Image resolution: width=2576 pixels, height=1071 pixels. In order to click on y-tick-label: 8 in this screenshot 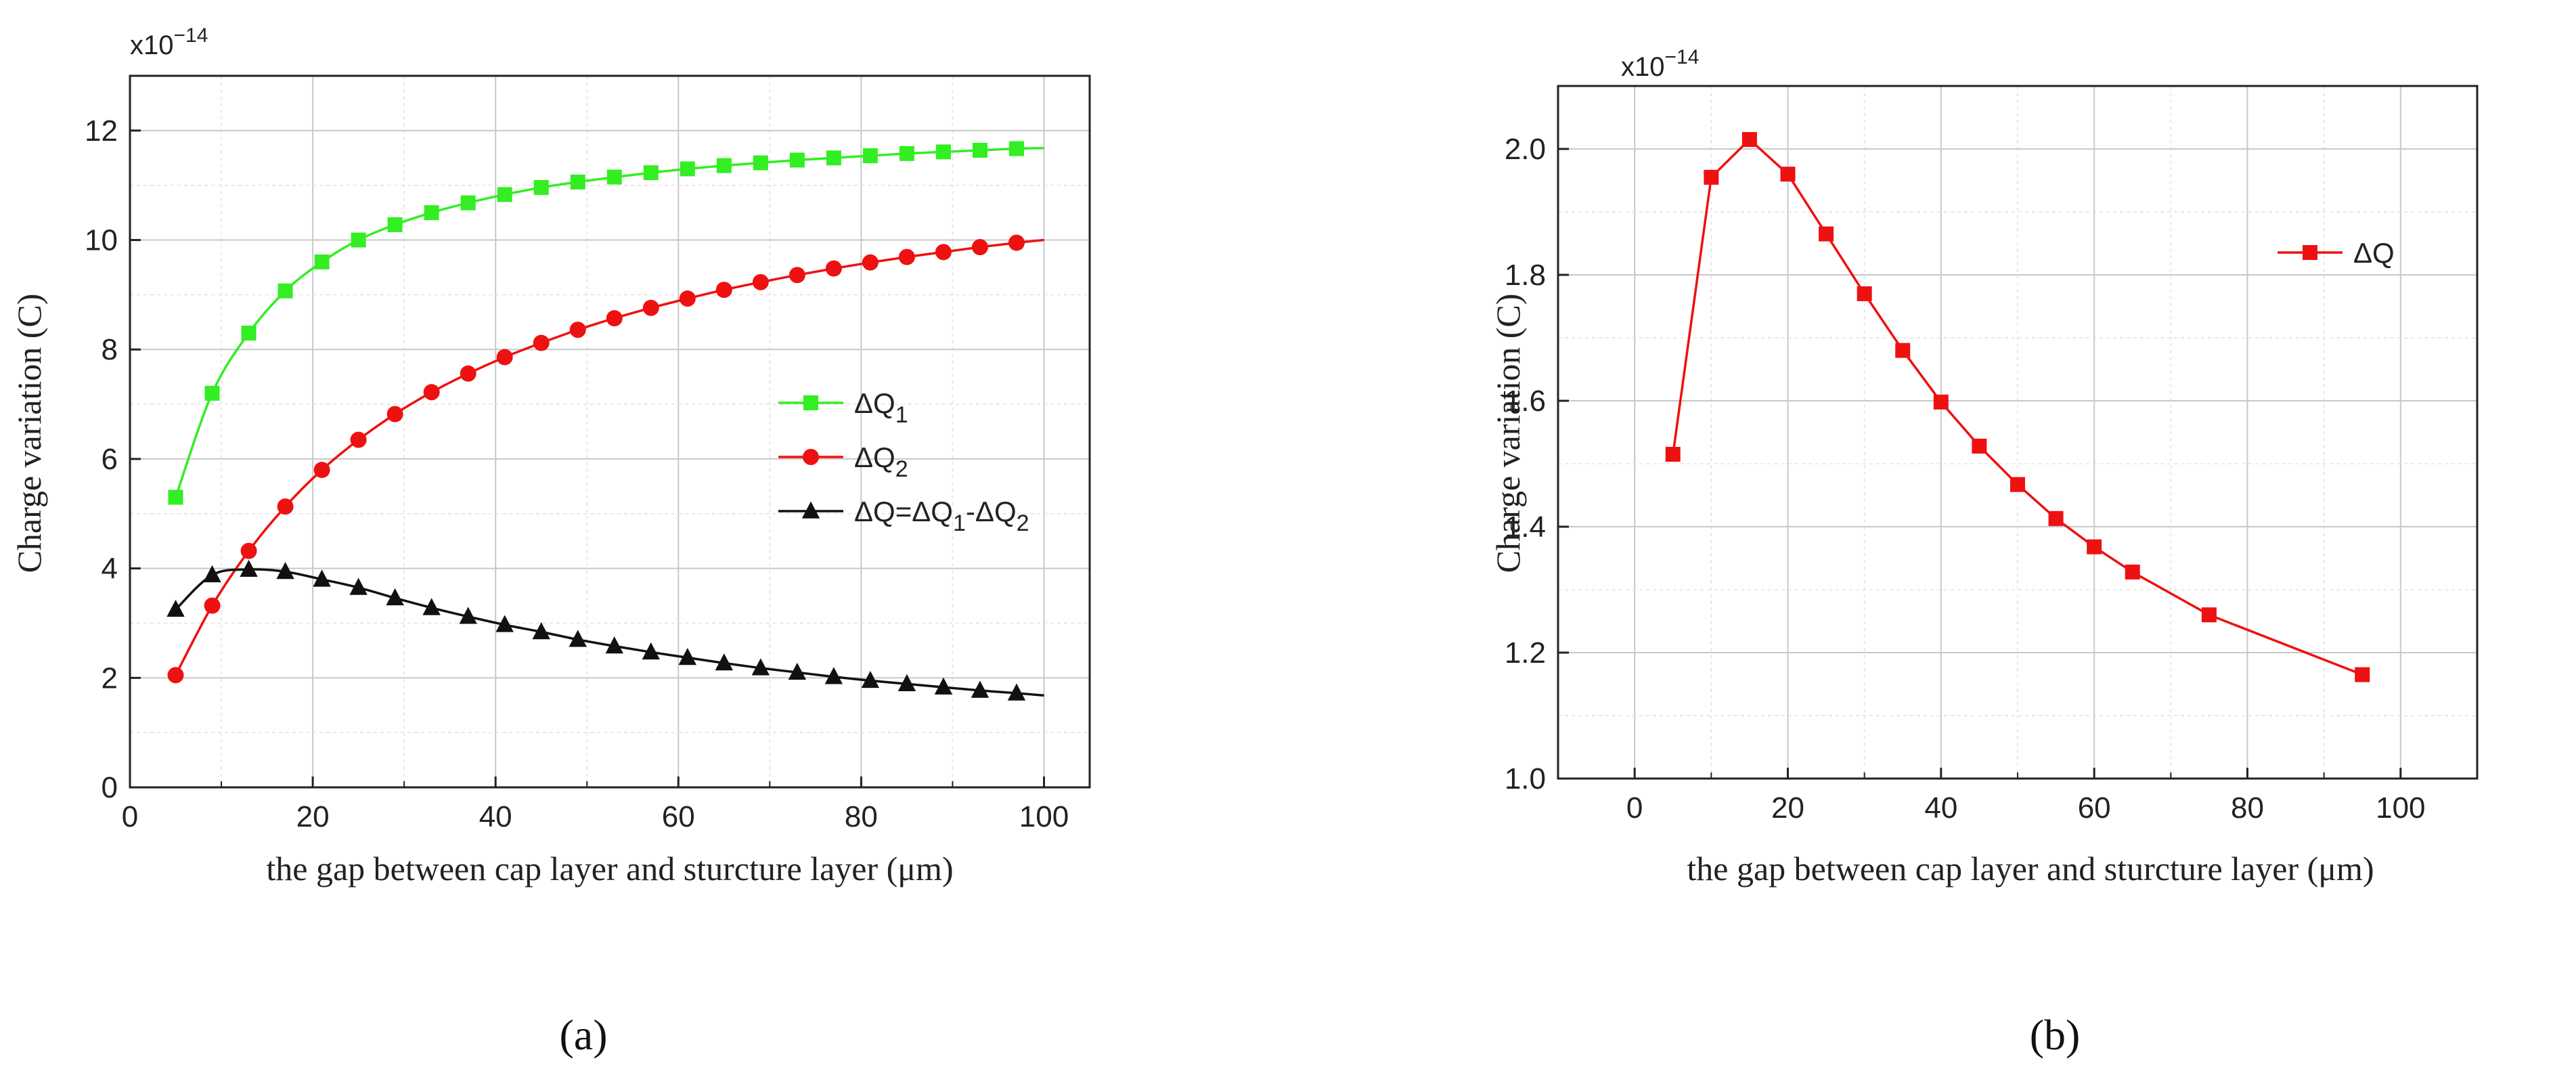, I will do `click(110, 349)`.